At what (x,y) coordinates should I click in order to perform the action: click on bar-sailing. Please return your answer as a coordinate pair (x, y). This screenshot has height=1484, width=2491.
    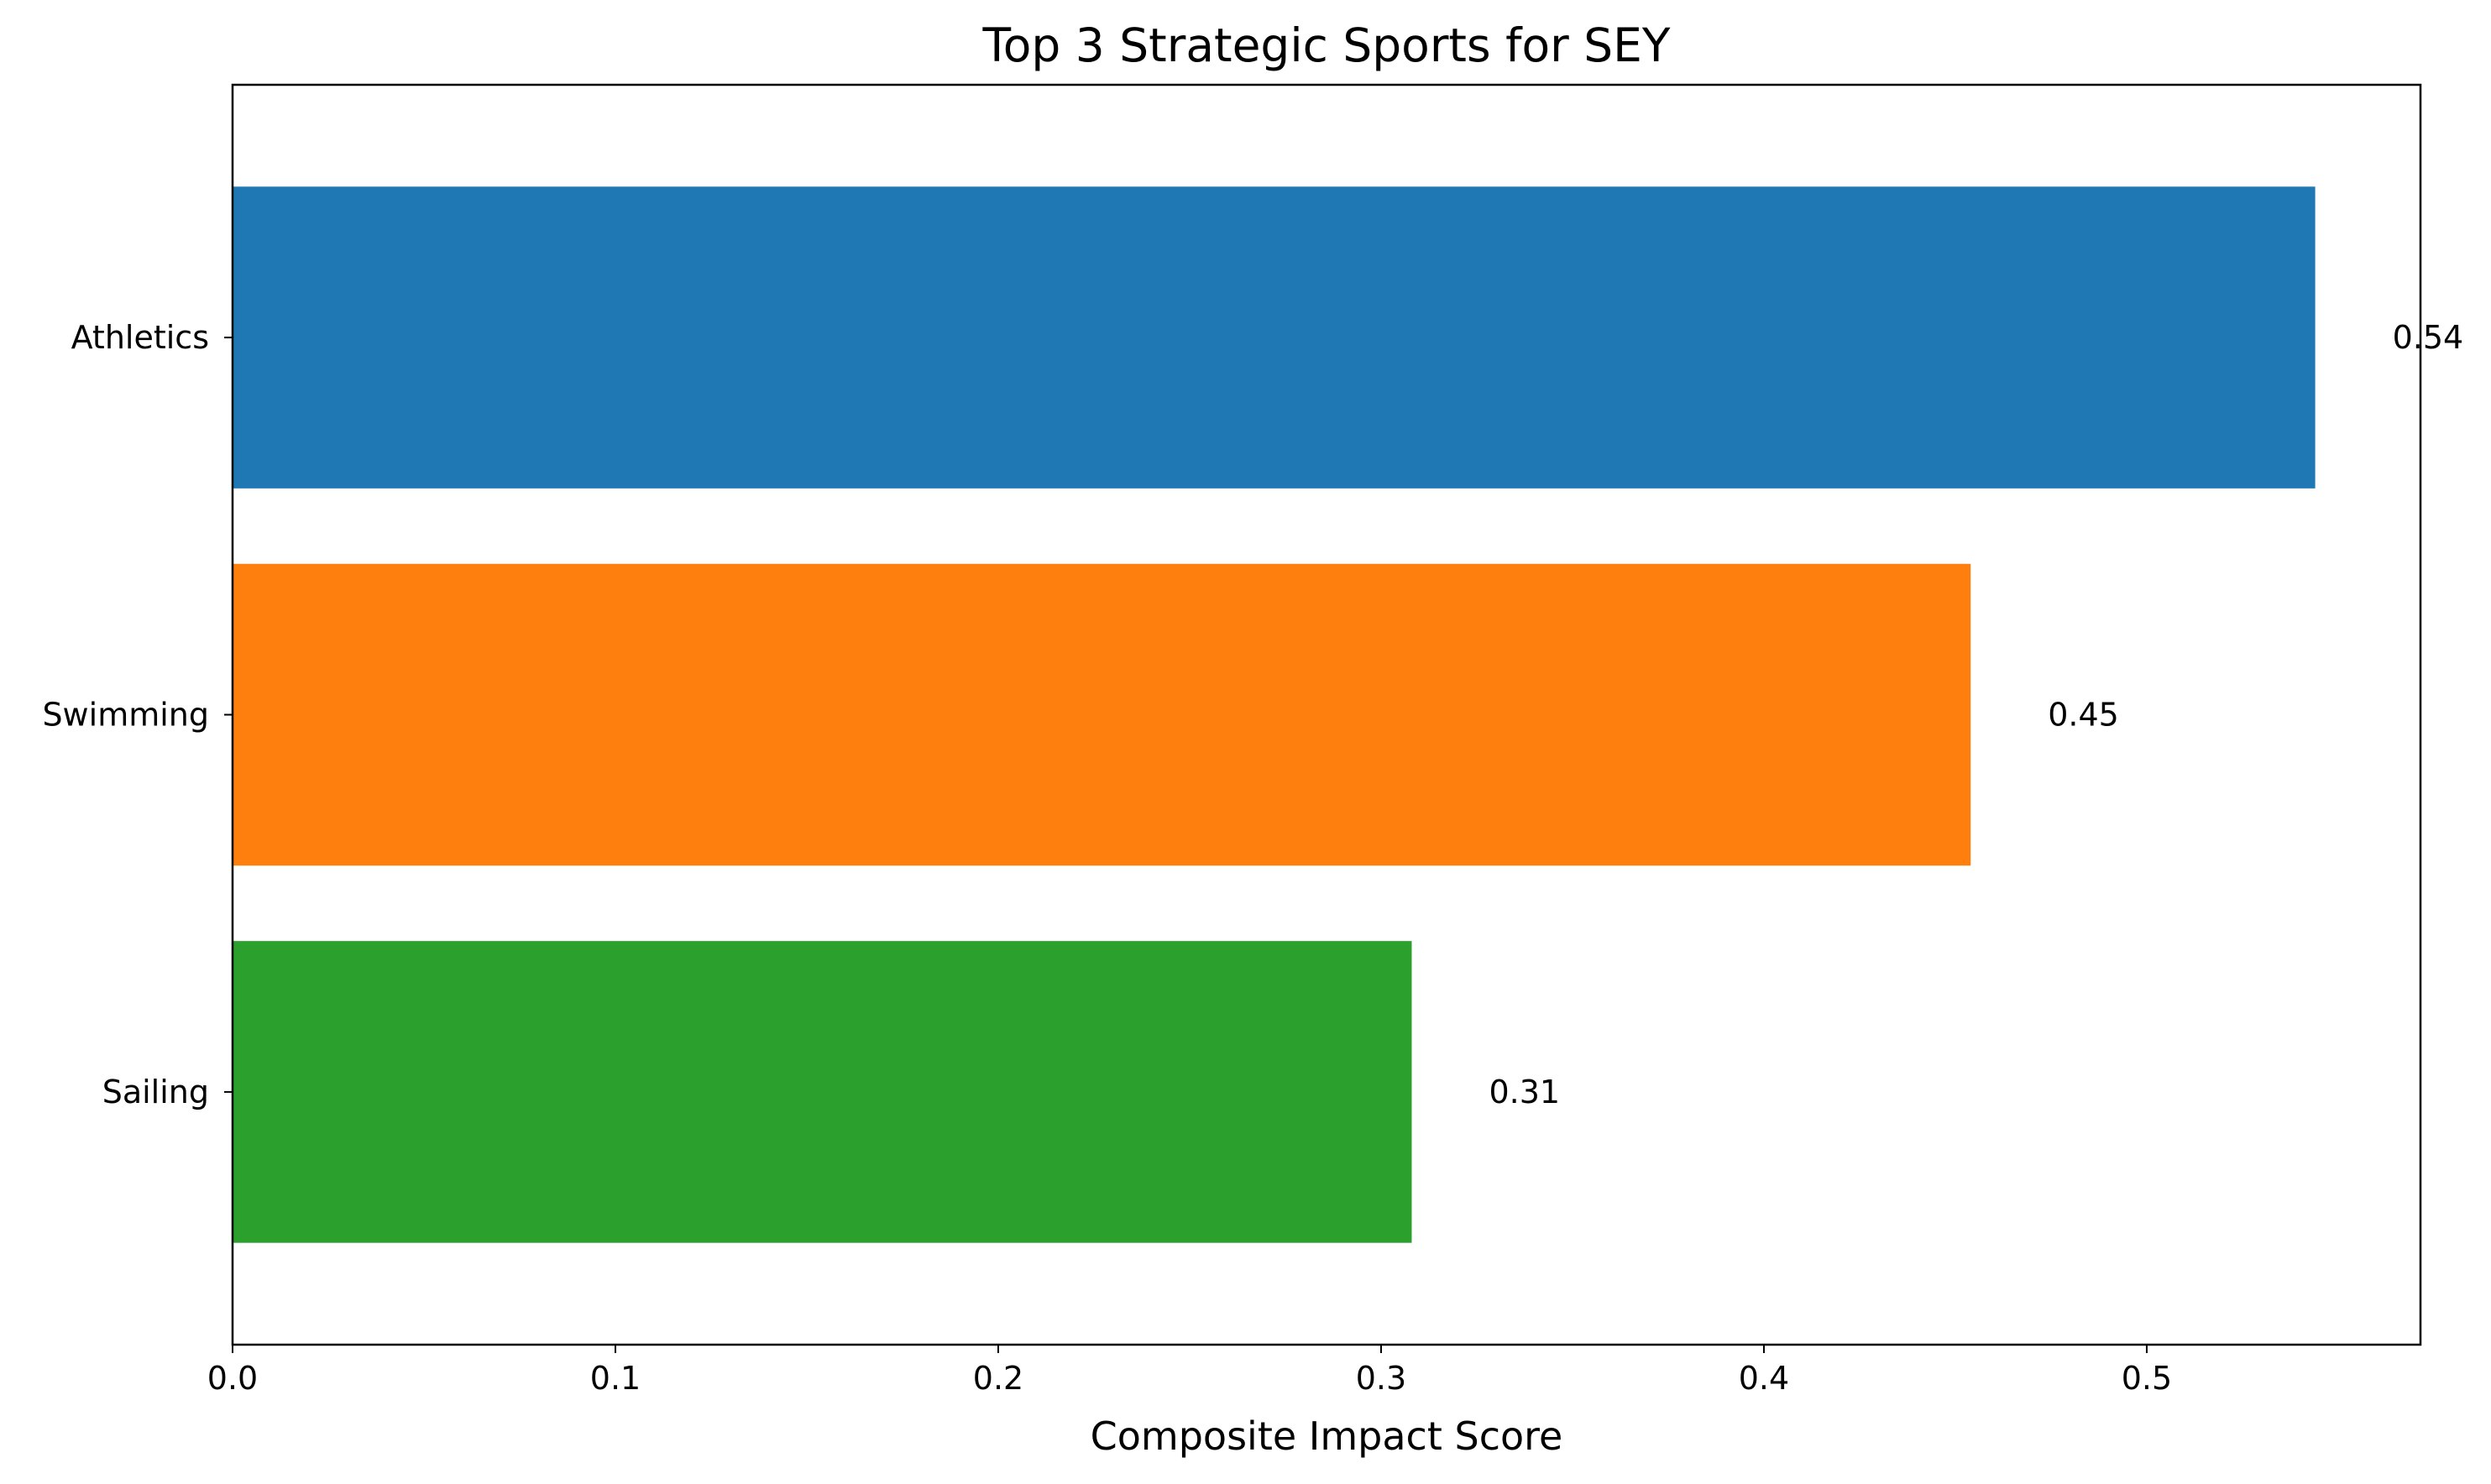
    Looking at the image, I should click on (822, 1092).